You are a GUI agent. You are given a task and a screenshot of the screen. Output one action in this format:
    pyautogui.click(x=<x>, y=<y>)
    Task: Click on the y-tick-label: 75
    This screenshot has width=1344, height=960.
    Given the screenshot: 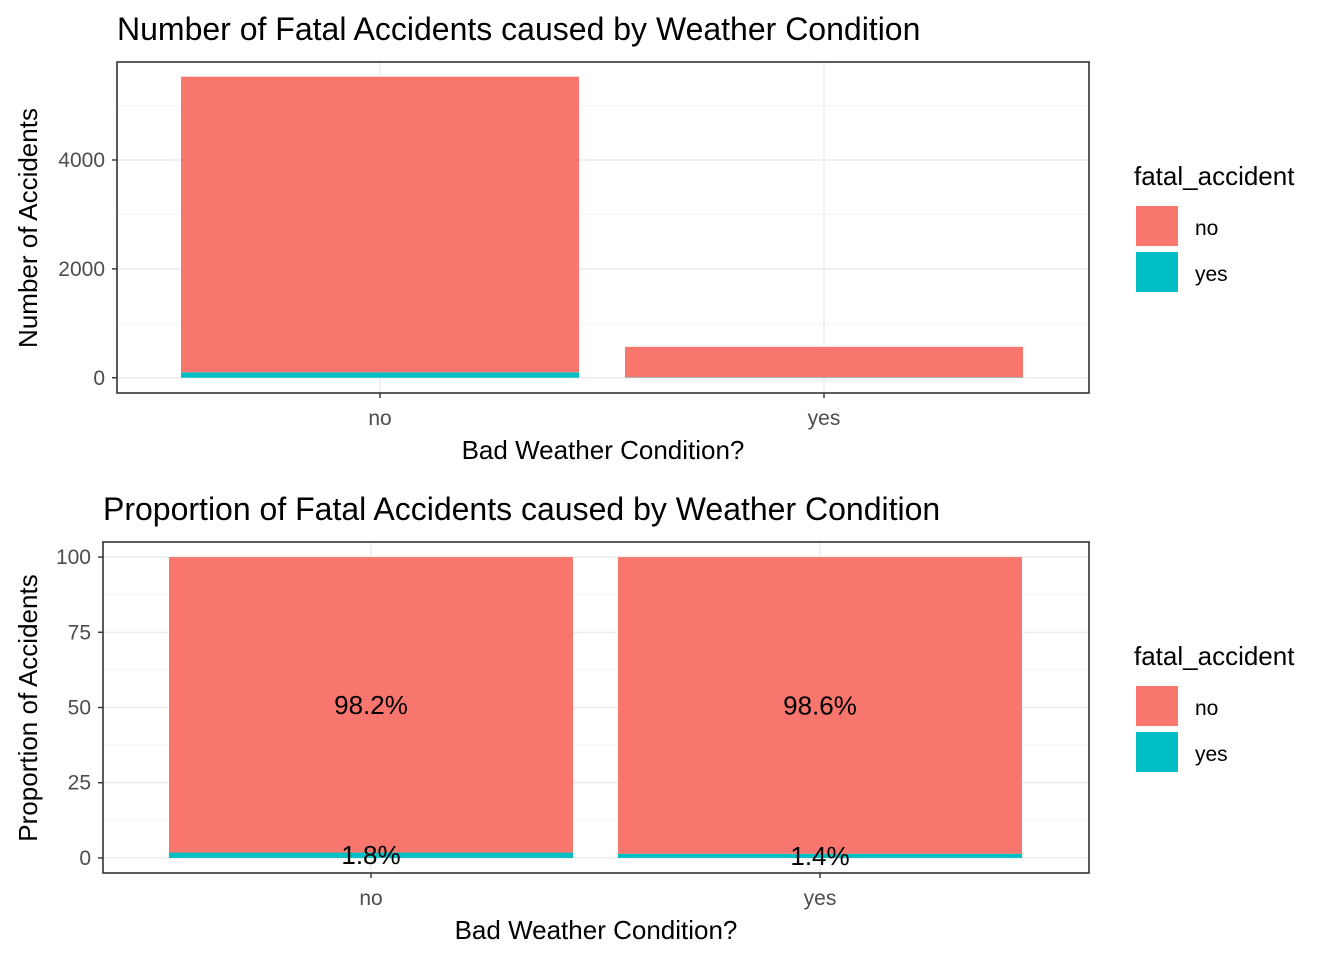 What is the action you would take?
    pyautogui.click(x=79, y=632)
    